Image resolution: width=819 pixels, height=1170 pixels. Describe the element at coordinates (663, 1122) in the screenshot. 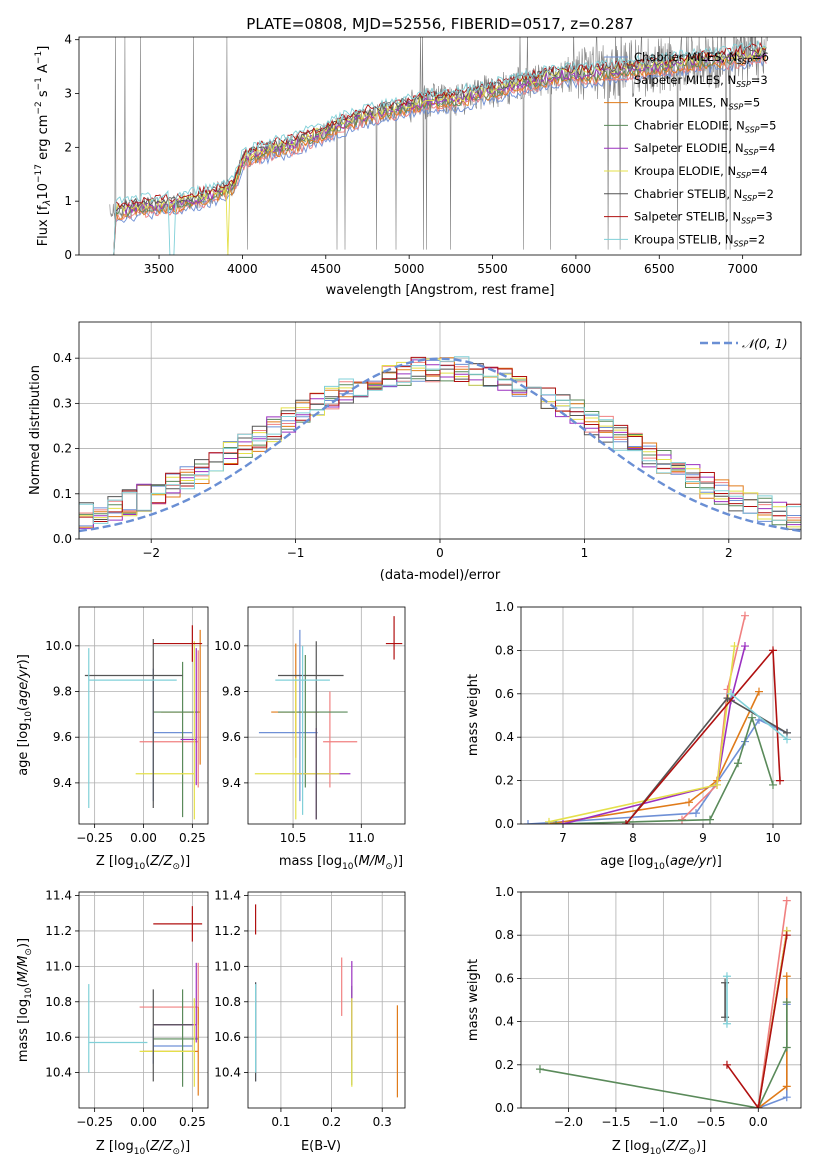

I see `x-tick-label: −1.0` at that location.